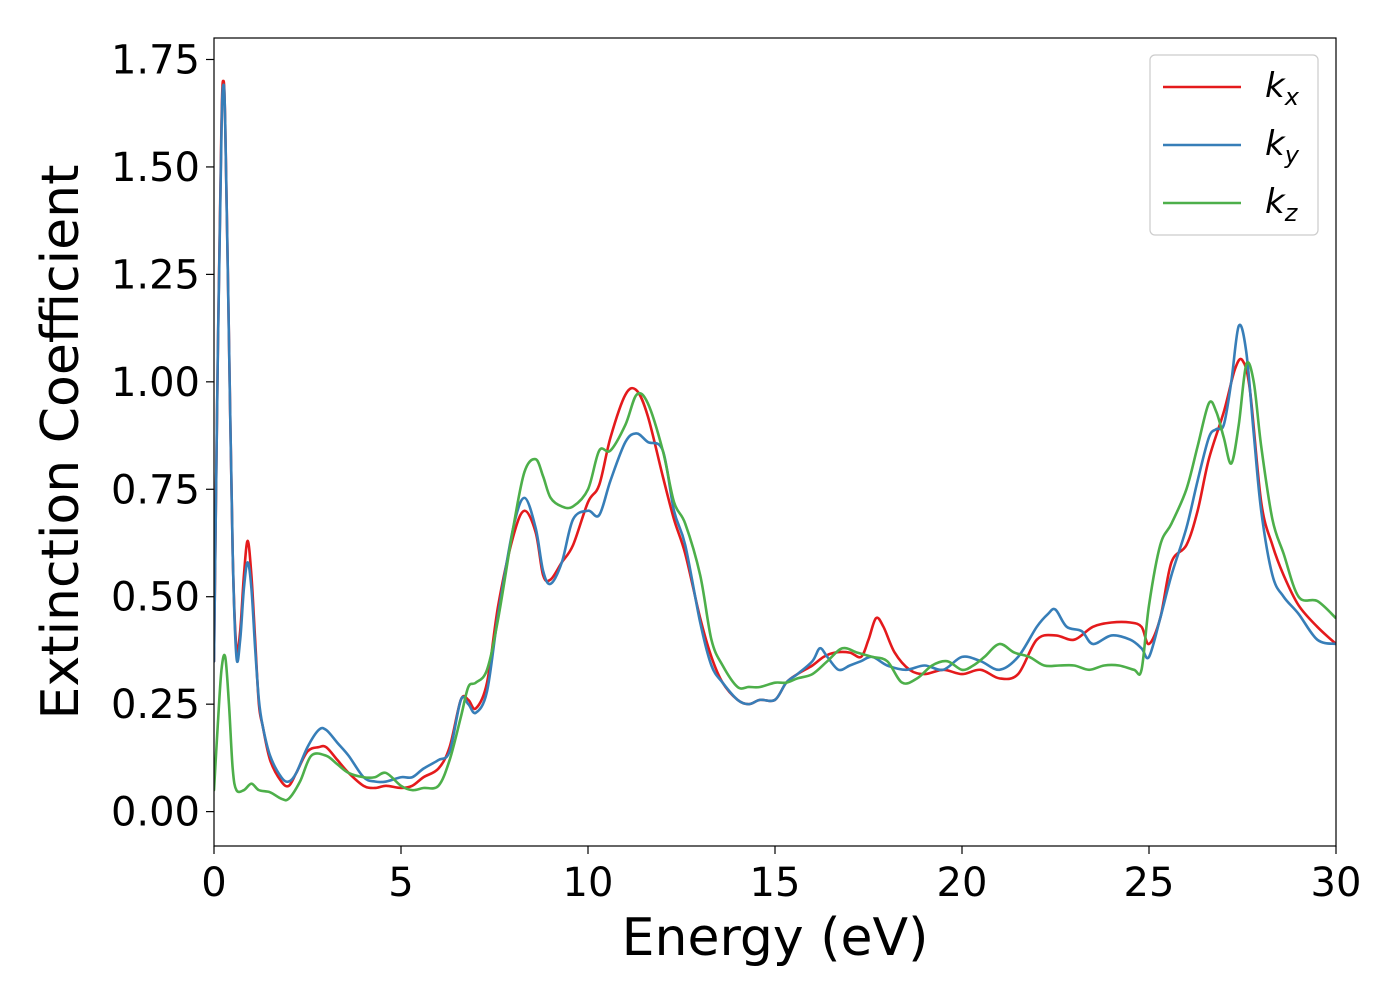 This screenshot has height=1000, width=1400. Describe the element at coordinates (1282, 146) in the screenshot. I see `legend-entry-label: ky` at that location.